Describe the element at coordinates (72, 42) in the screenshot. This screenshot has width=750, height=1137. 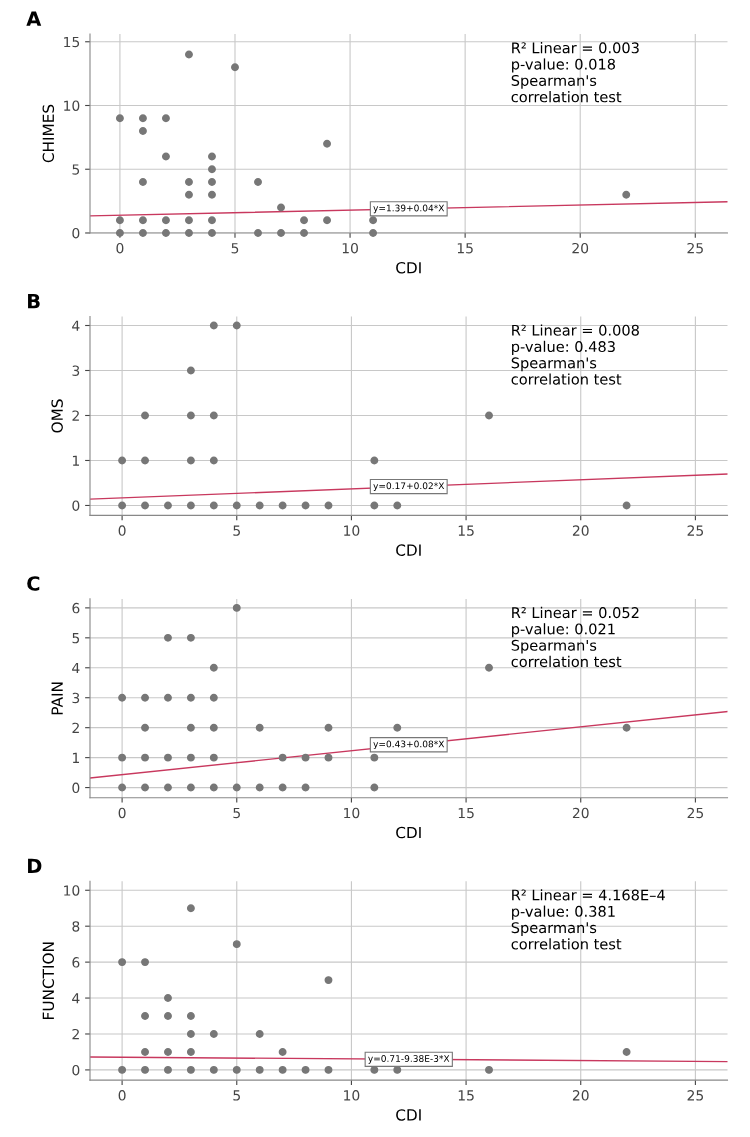
I see `y-tick-label: 15` at that location.